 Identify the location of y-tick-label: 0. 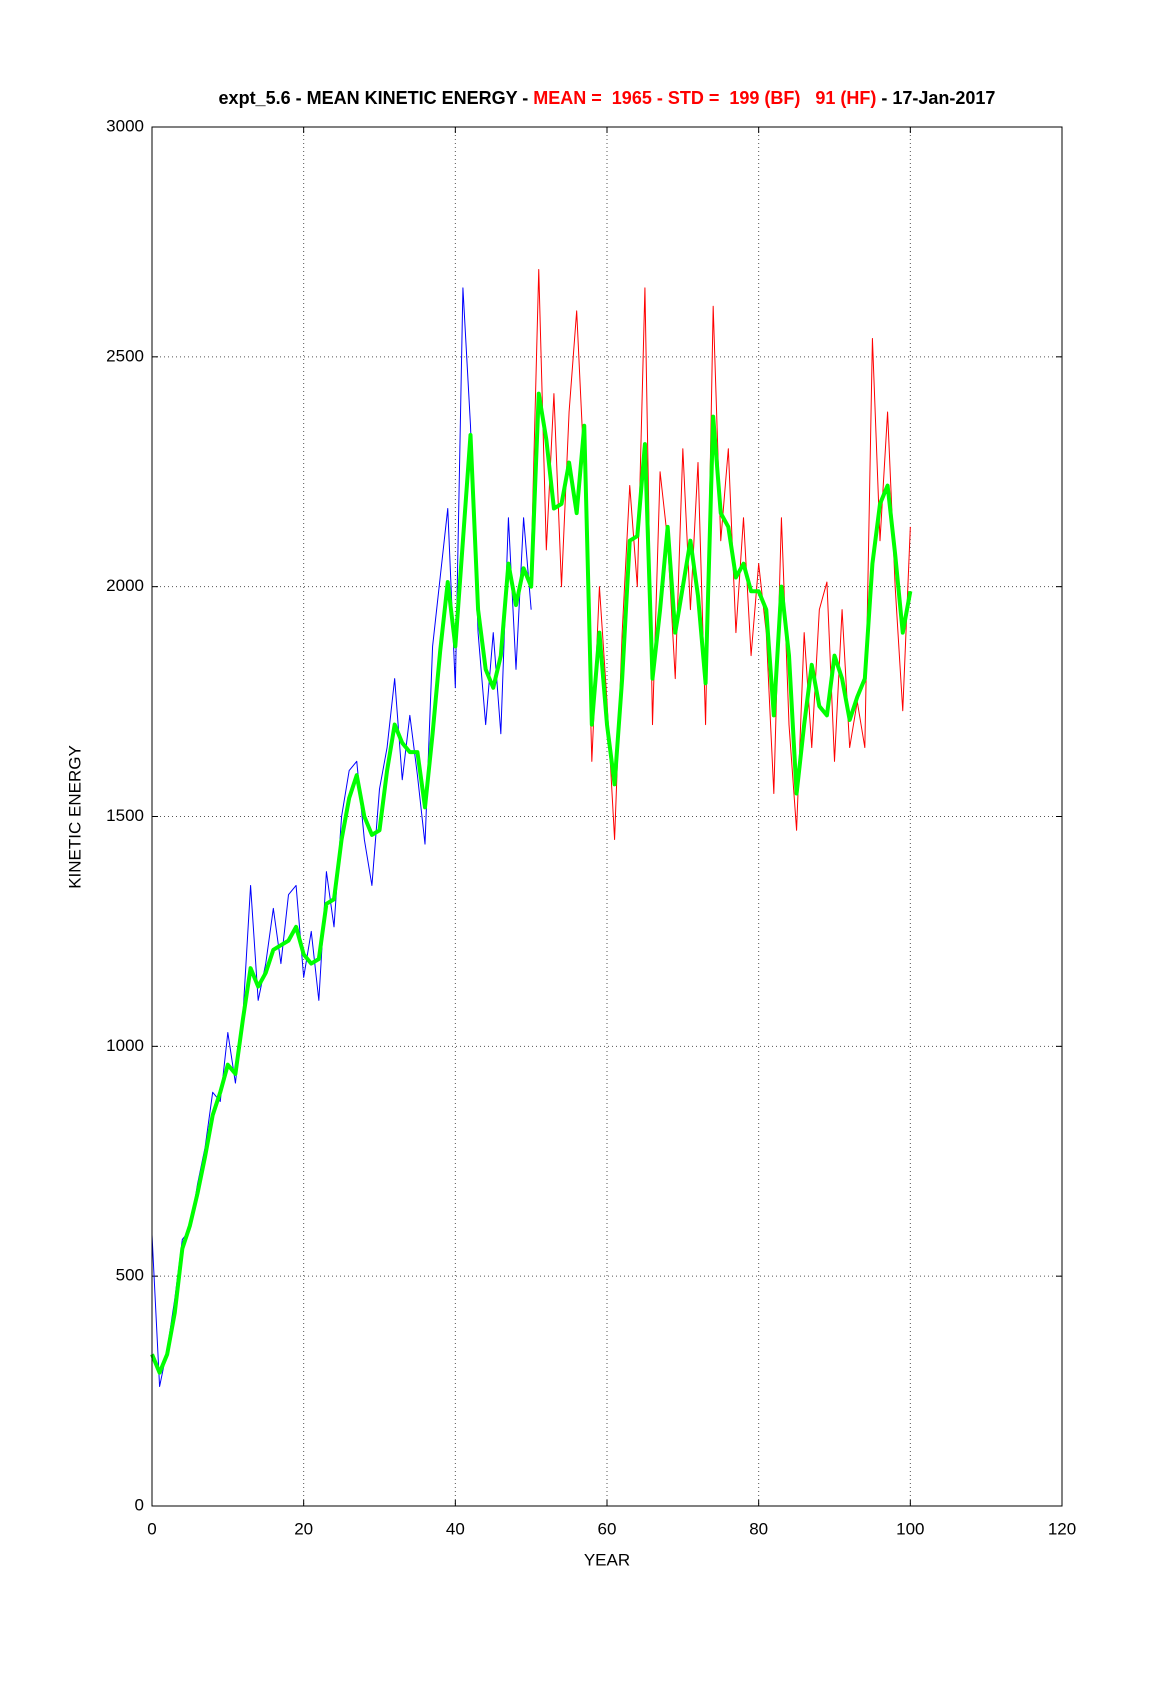
(139, 1504).